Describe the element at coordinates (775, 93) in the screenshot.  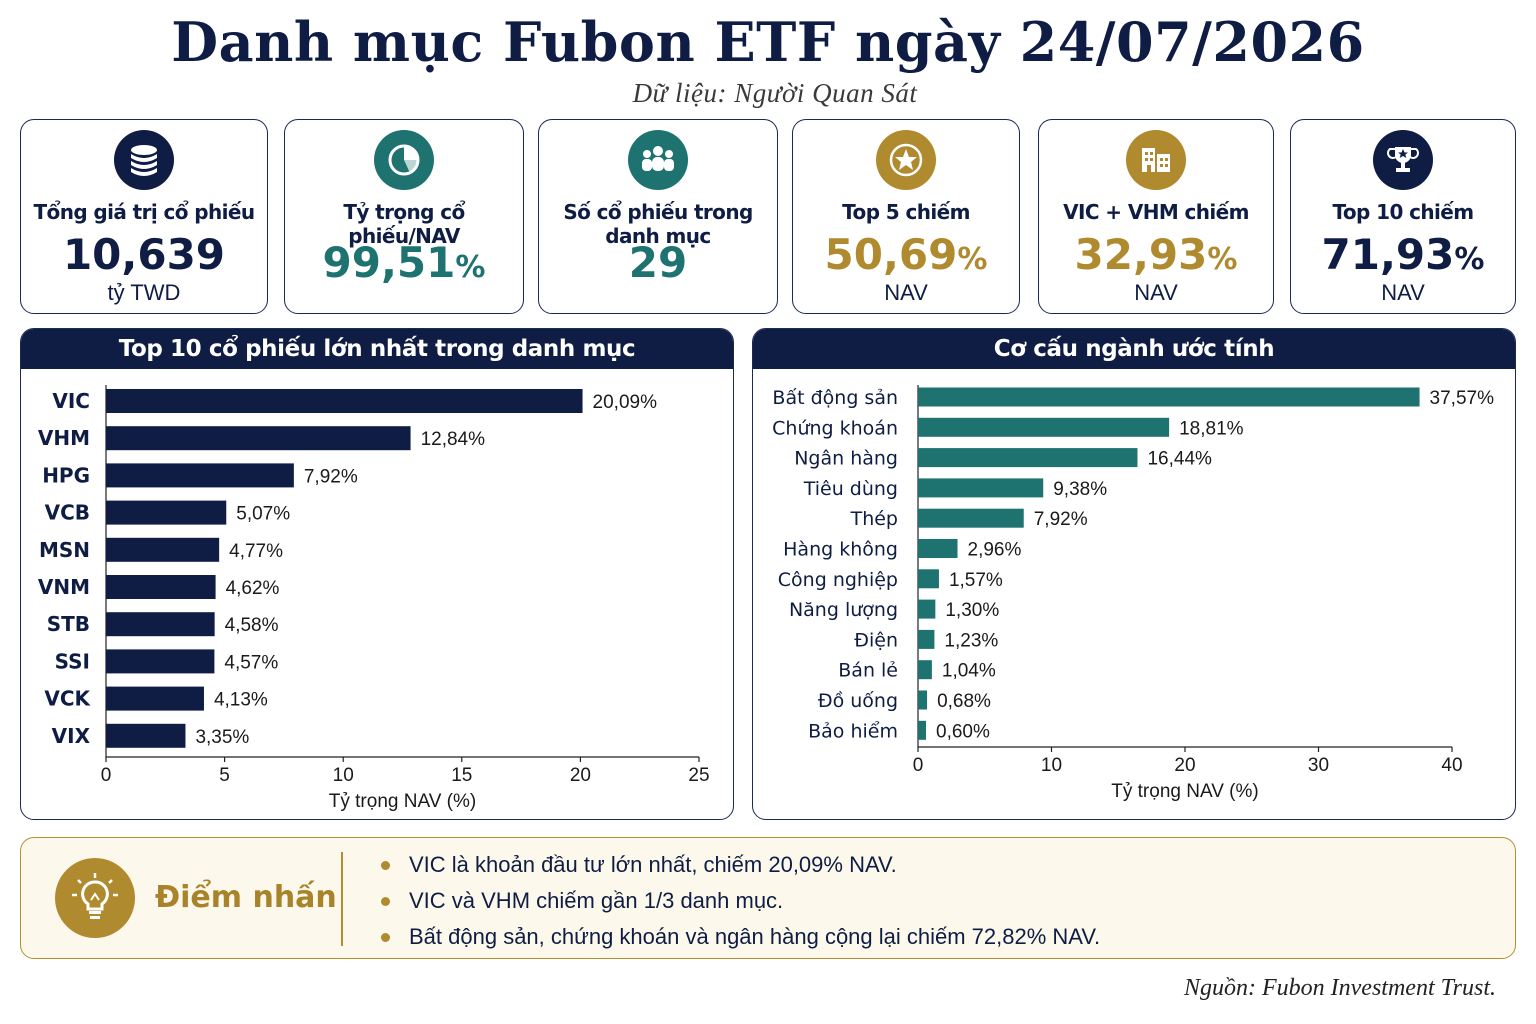
I see `page-subtitle: Dữ liệu: Người Quan Sát` at that location.